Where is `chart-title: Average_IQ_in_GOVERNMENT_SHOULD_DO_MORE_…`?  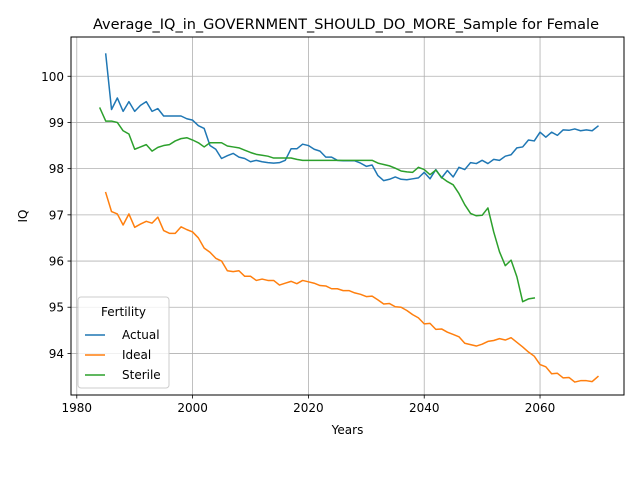 chart-title: Average_IQ_in_GOVERNMENT_SHOULD_DO_MORE_… is located at coordinates (346, 25).